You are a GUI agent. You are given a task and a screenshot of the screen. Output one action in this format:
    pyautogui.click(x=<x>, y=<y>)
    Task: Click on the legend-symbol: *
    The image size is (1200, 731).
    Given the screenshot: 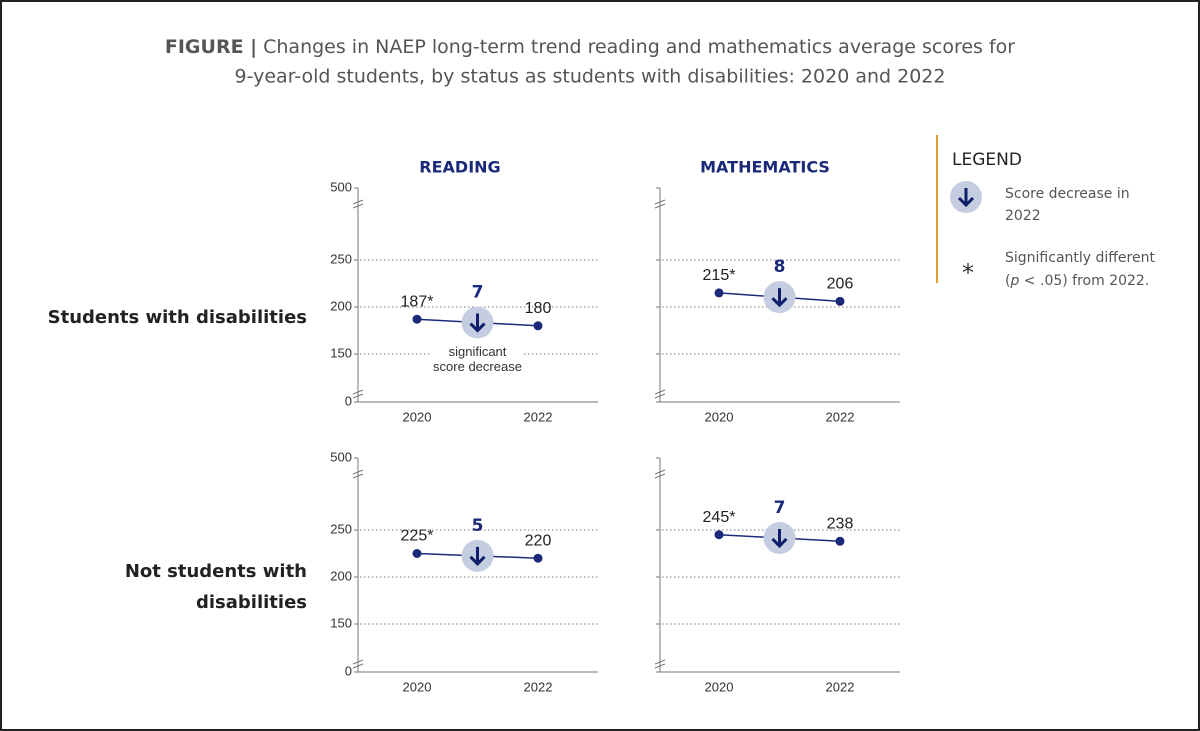 What is the action you would take?
    pyautogui.click(x=968, y=273)
    